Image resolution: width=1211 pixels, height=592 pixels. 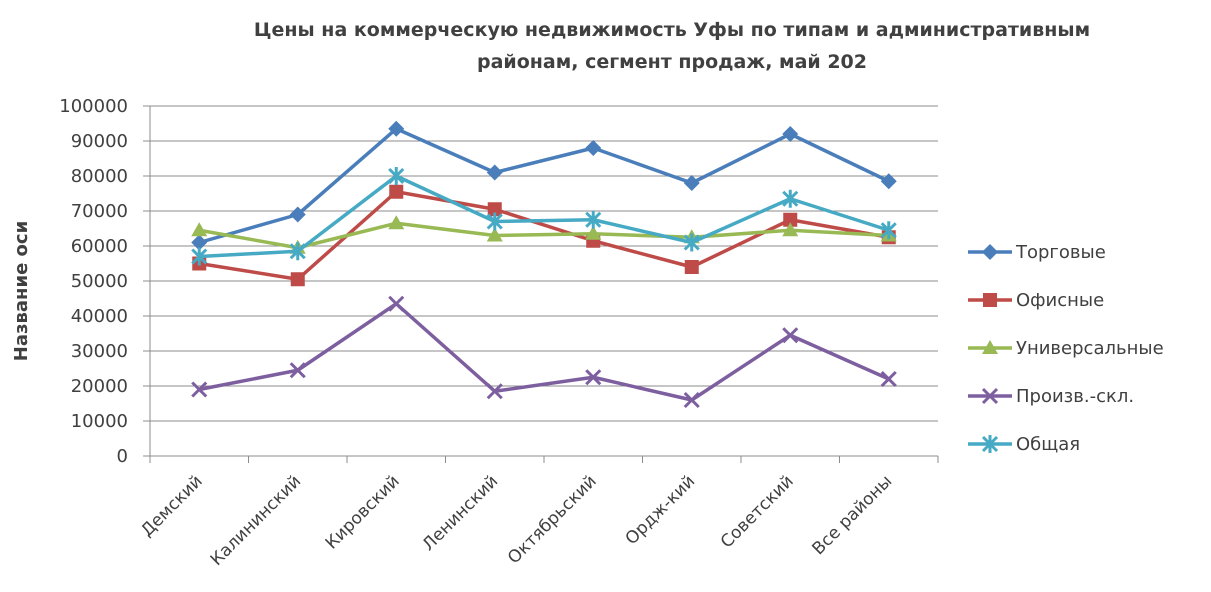 I want to click on y-tick-label: 70000, so click(x=99, y=211).